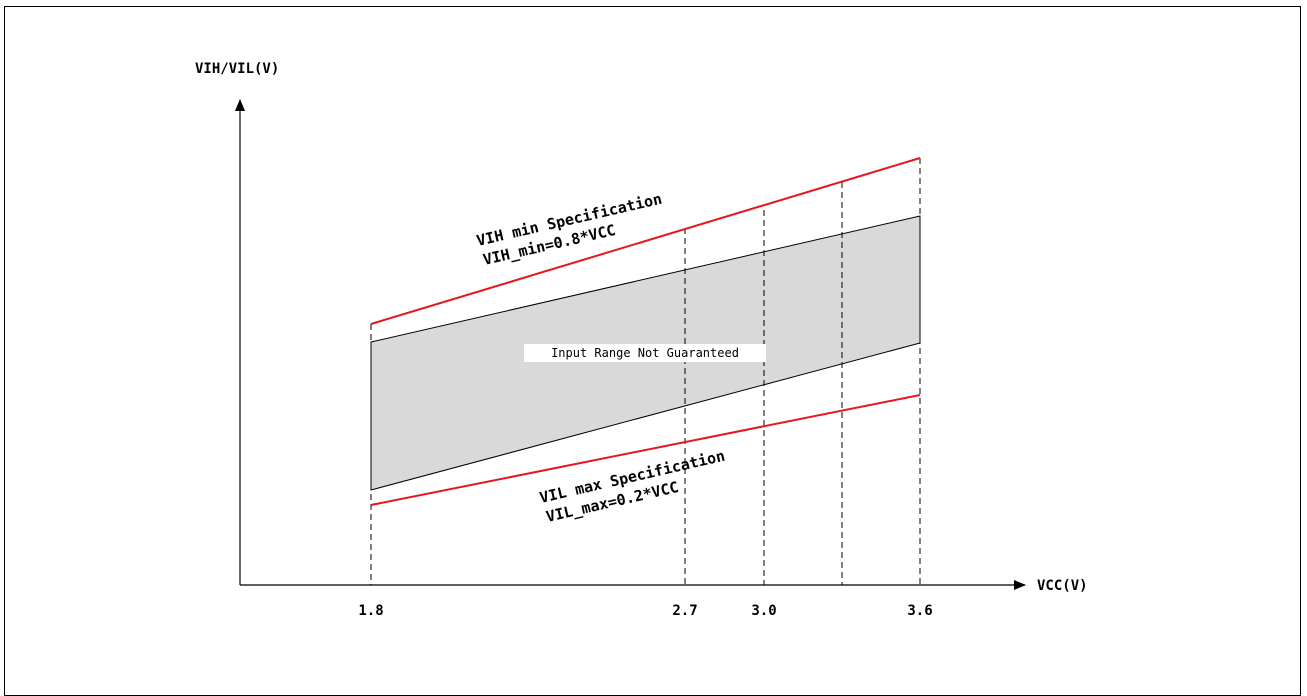  I want to click on region-label-background, so click(645, 353).